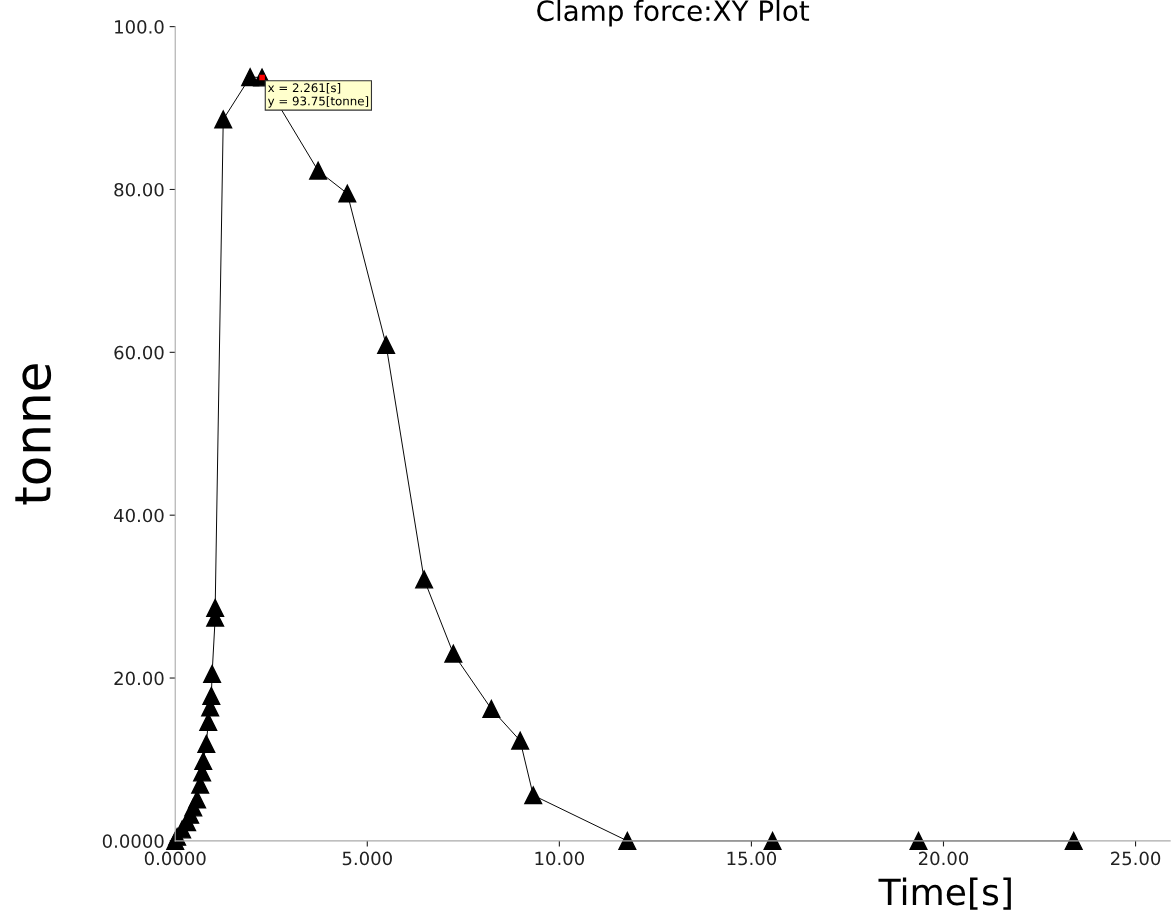 This screenshot has width=1176, height=918. What do you see at coordinates (133, 841) in the screenshot?
I see `y-tick-label: 0.0000` at bounding box center [133, 841].